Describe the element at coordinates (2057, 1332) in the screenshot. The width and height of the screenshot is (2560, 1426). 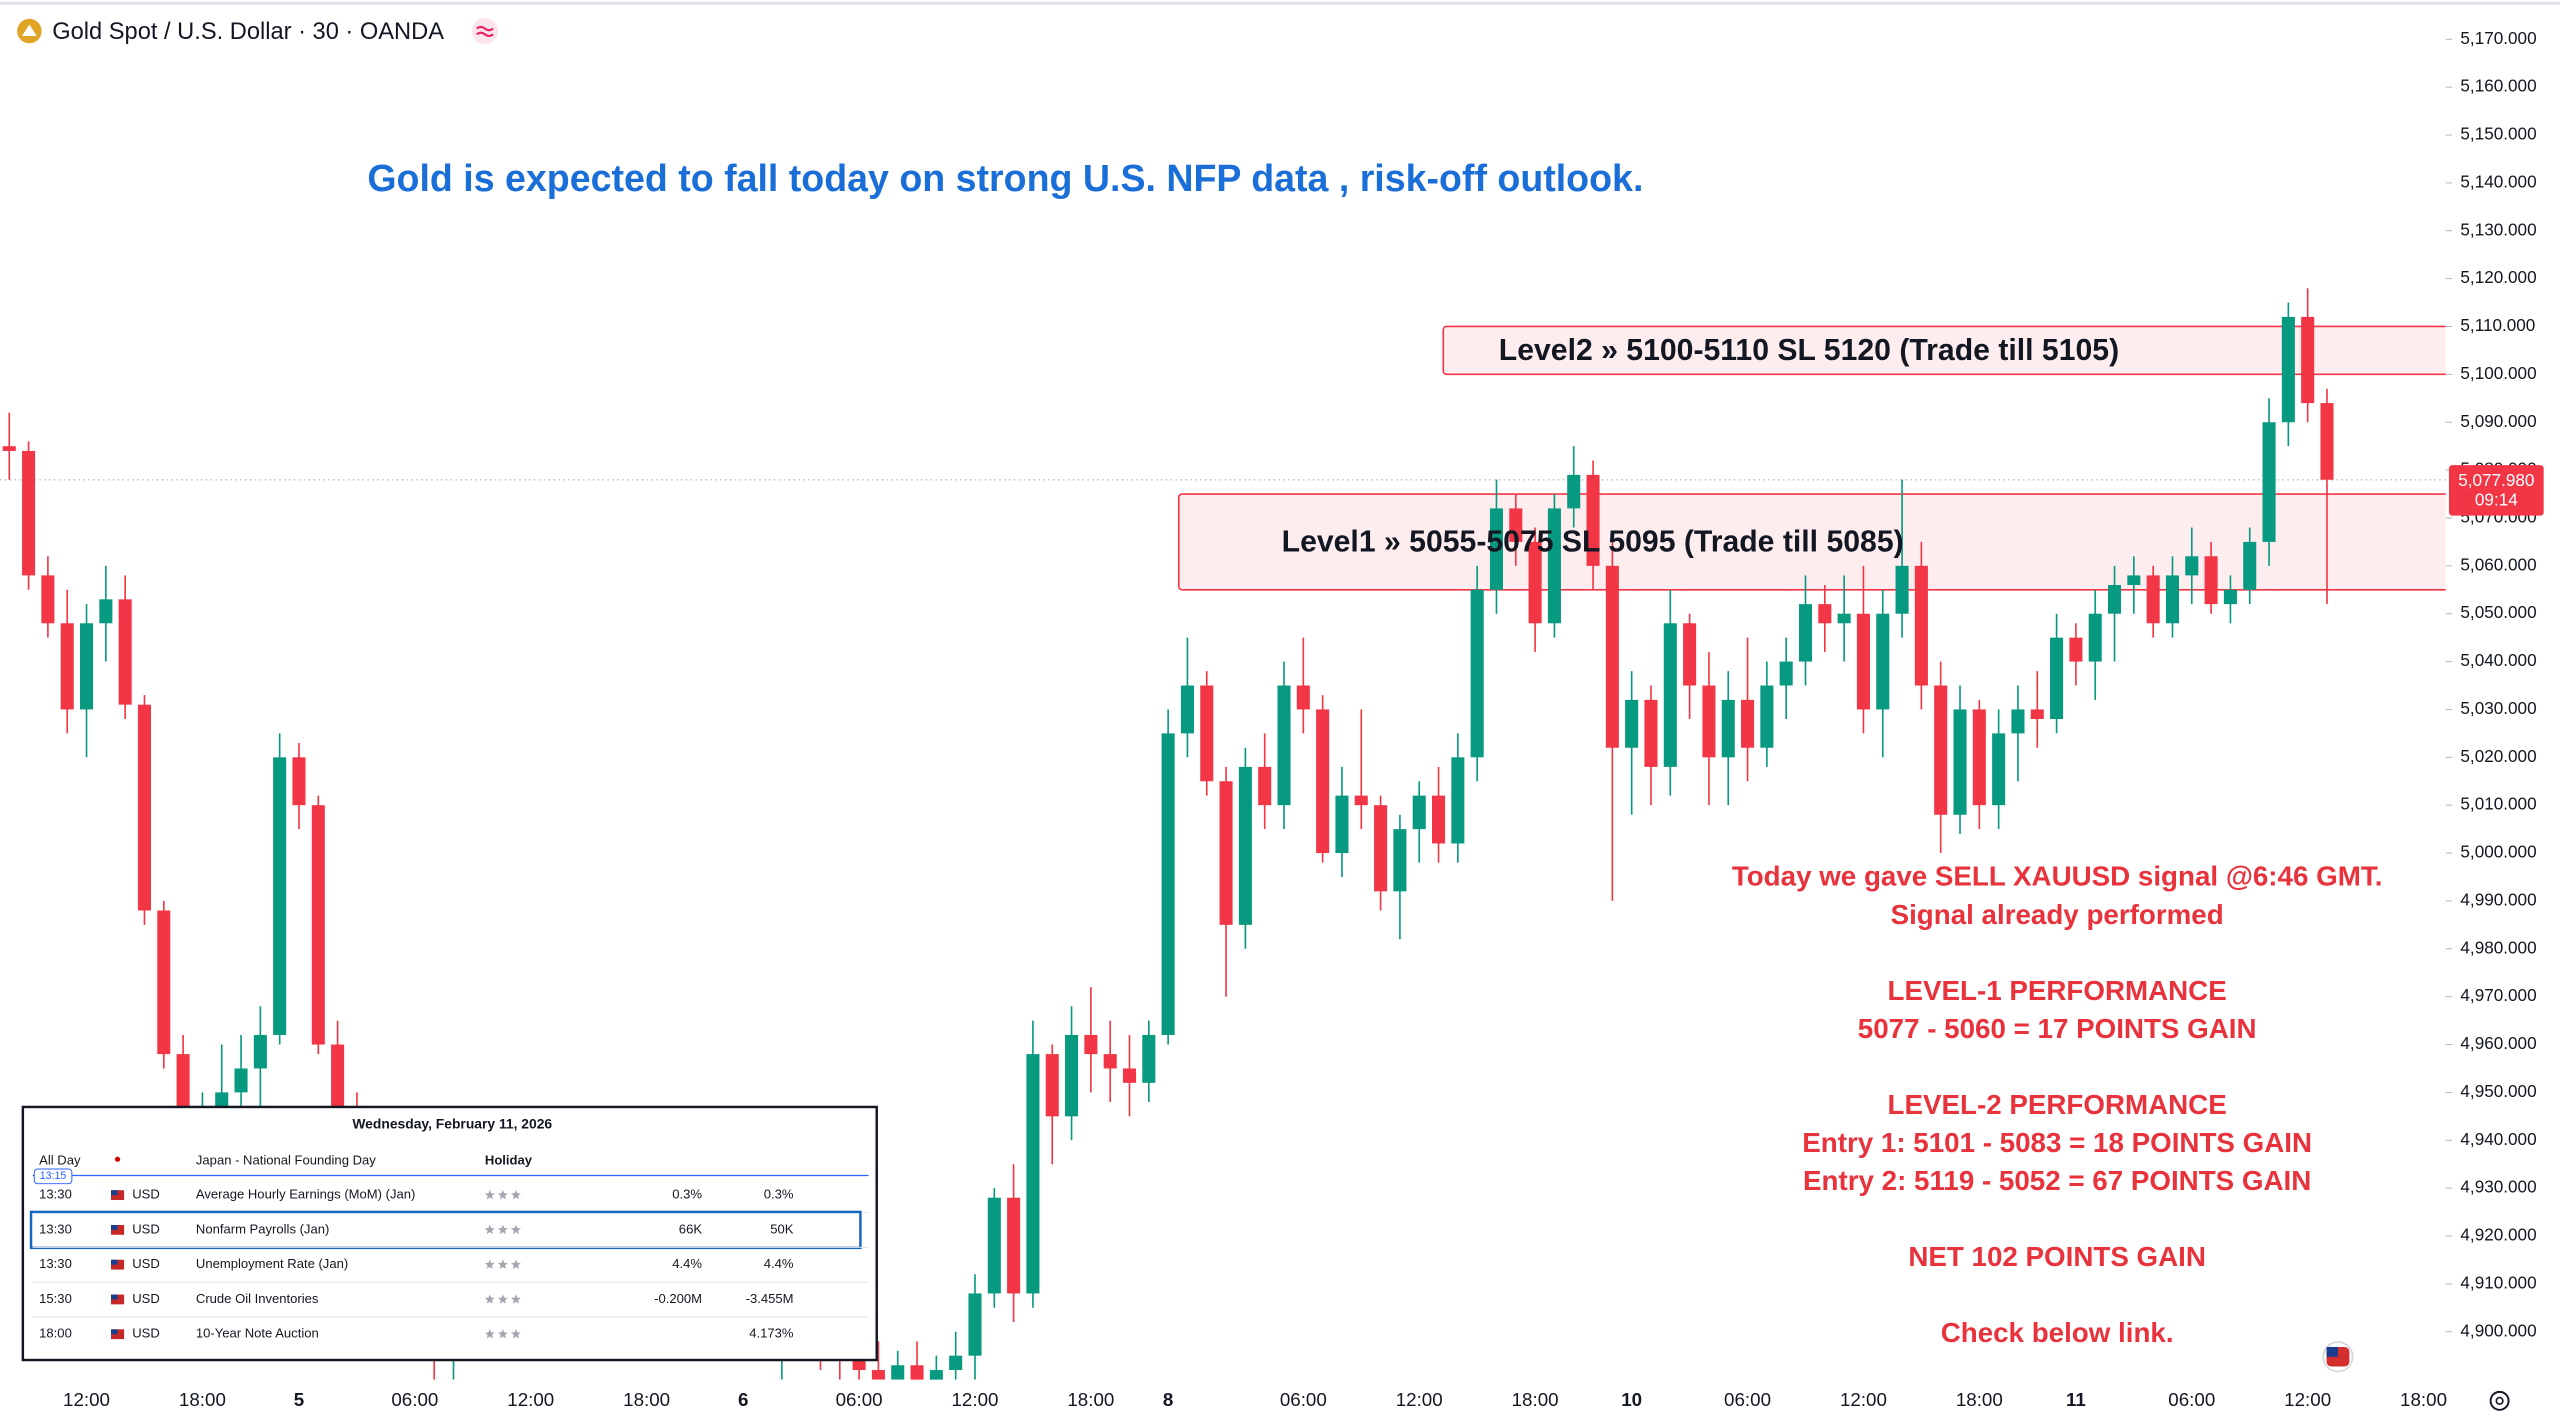
I see `performance-note: Check below link.` at that location.